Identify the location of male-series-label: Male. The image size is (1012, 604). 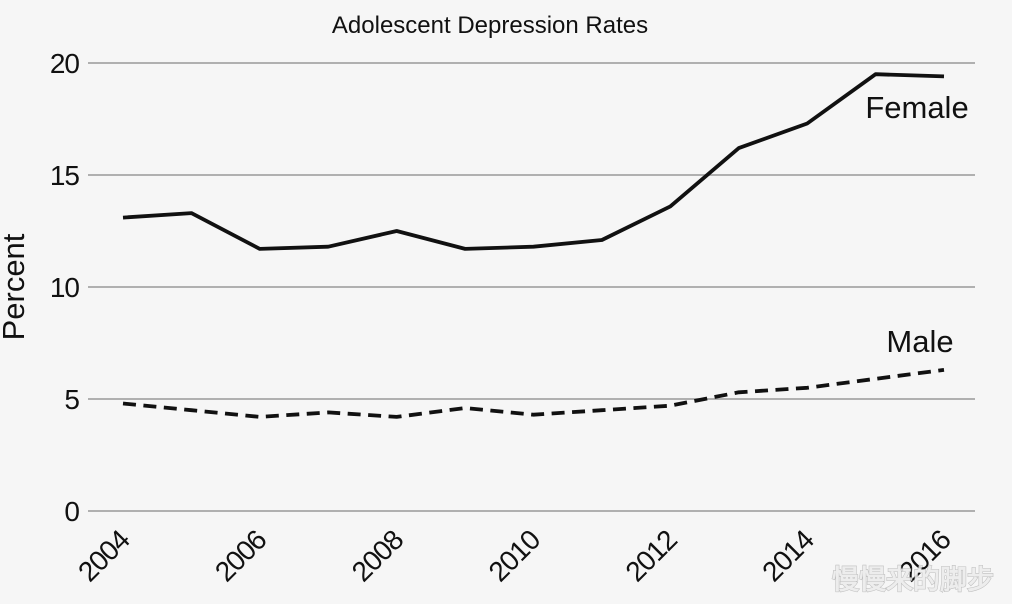
(919, 341).